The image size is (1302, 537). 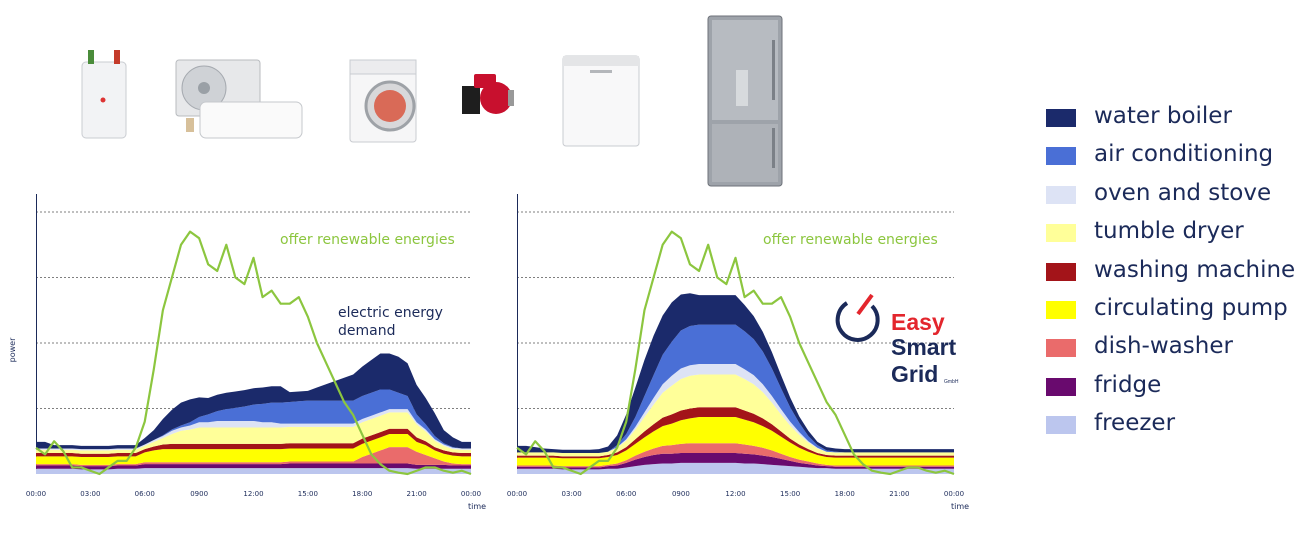 What do you see at coordinates (960, 506) in the screenshot?
I see `chart-right-xlabel: time` at bounding box center [960, 506].